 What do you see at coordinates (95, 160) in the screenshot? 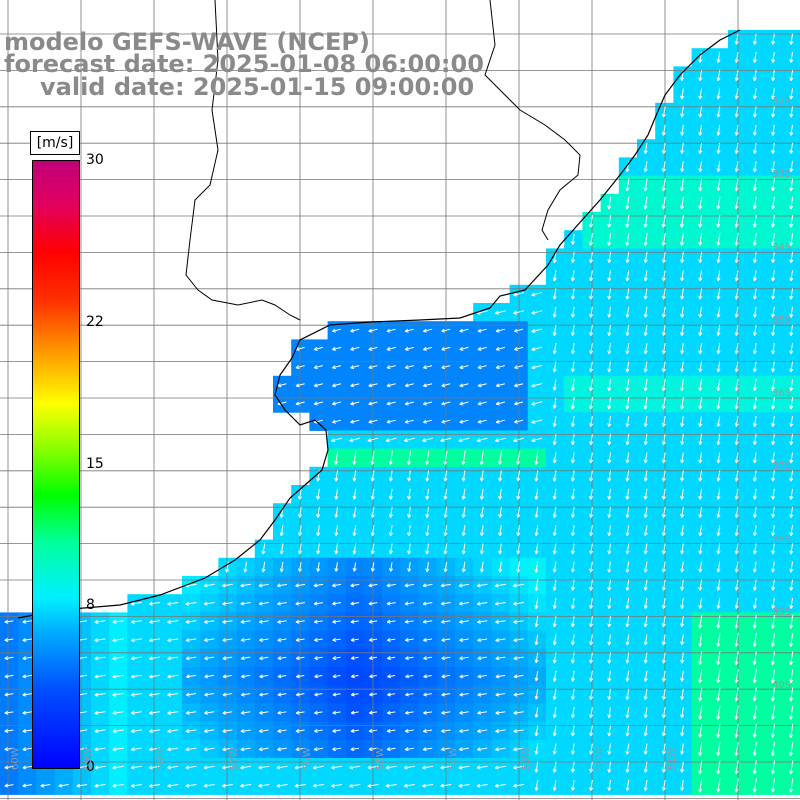
I see `colorbar-tick-label: 30` at bounding box center [95, 160].